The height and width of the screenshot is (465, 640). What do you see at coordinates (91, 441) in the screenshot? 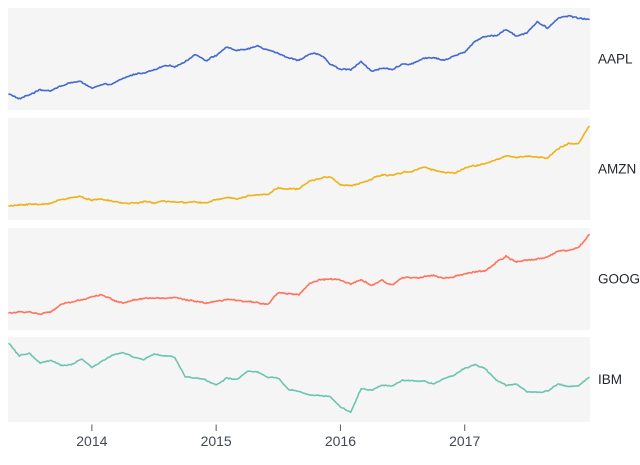
I see `x-tick-label-2014: 2014` at bounding box center [91, 441].